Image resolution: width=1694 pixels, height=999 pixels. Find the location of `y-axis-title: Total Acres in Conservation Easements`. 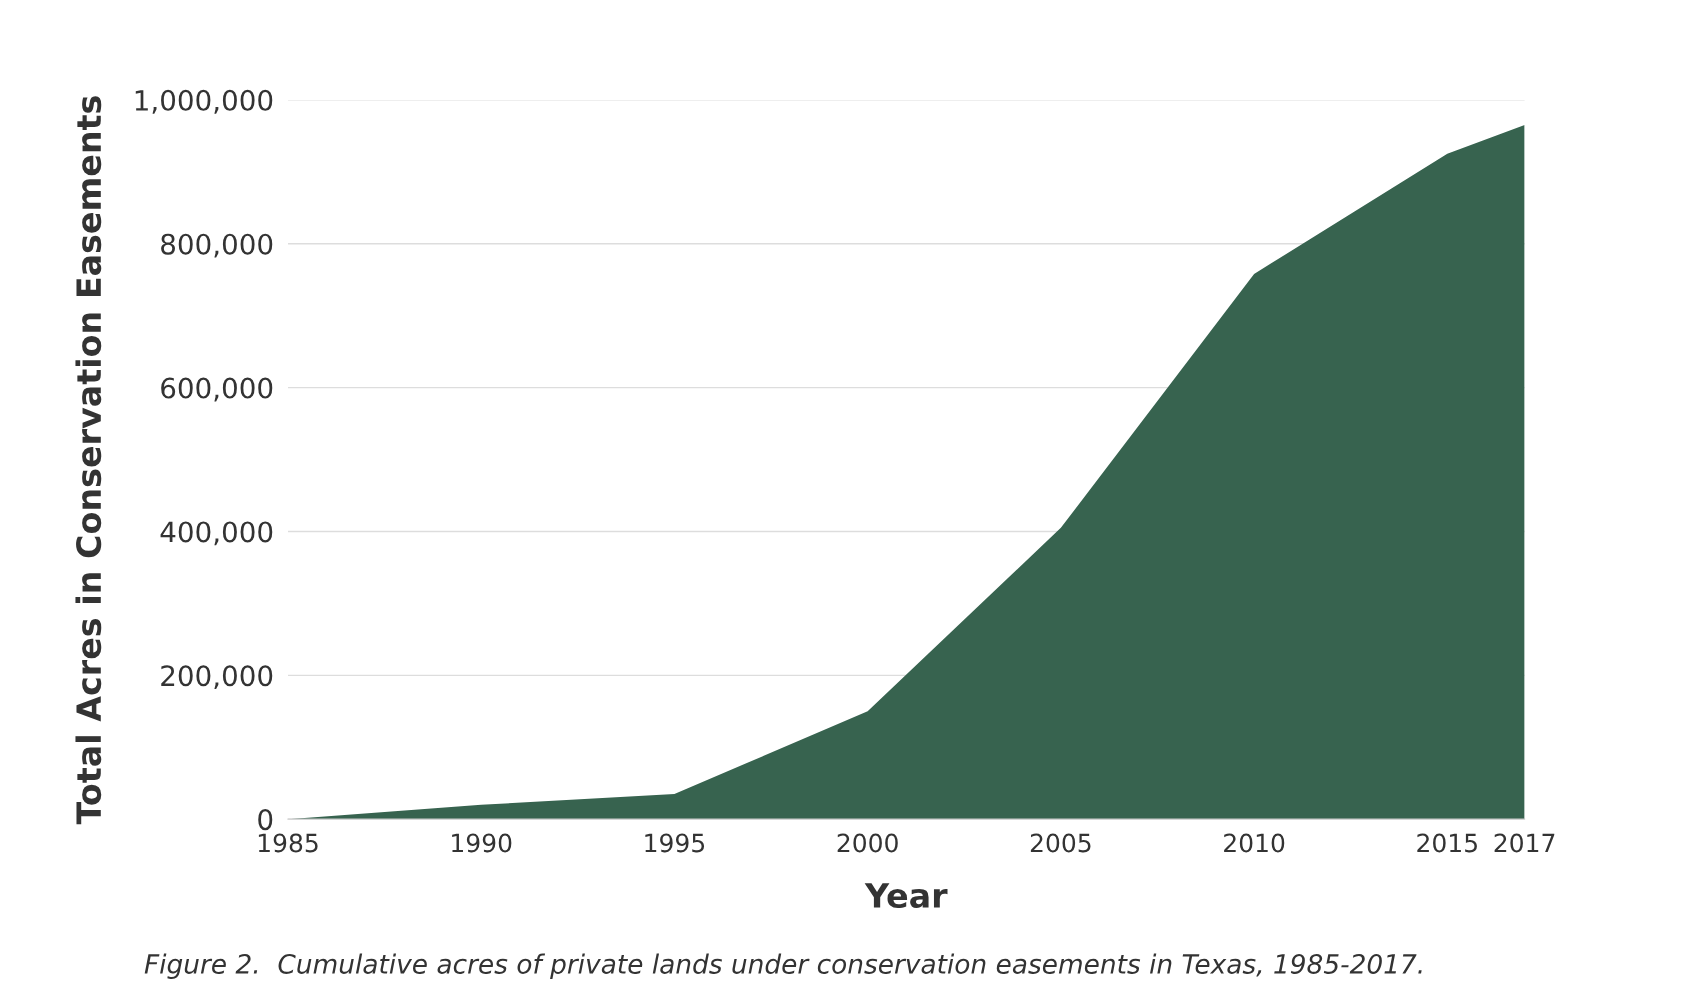

y-axis-title: Total Acres in Conservation Easements is located at coordinates (88, 460).